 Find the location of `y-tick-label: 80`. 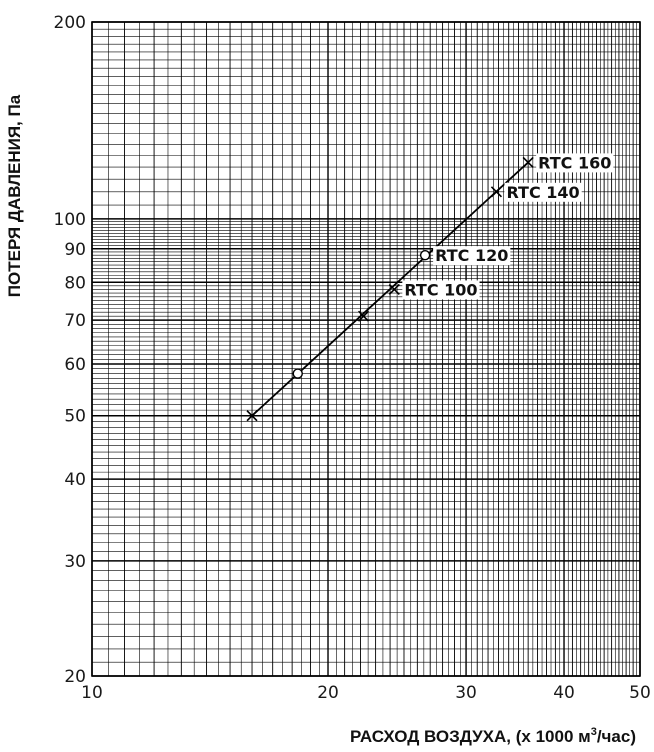

y-tick-label: 80 is located at coordinates (75, 283).